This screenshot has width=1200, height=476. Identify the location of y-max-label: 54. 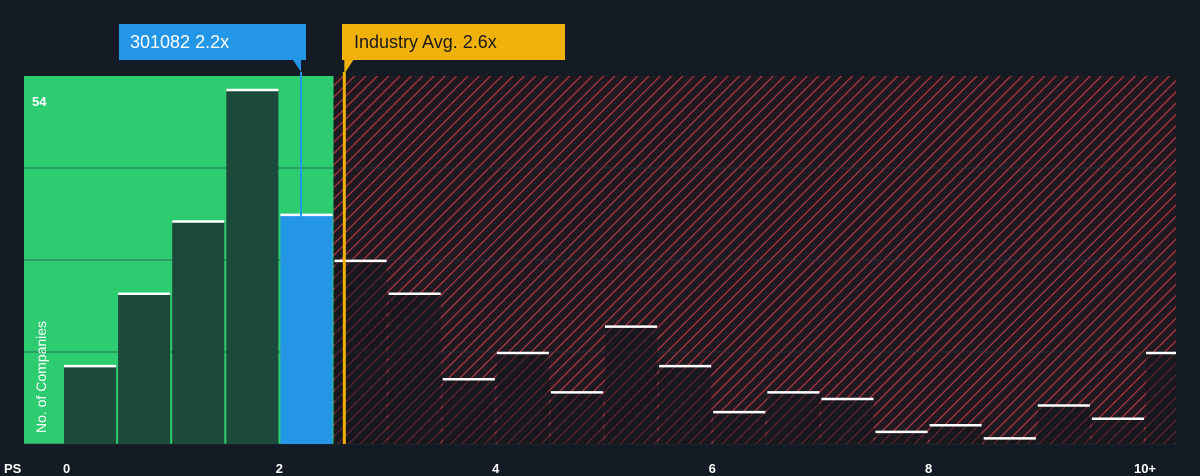
(39, 101).